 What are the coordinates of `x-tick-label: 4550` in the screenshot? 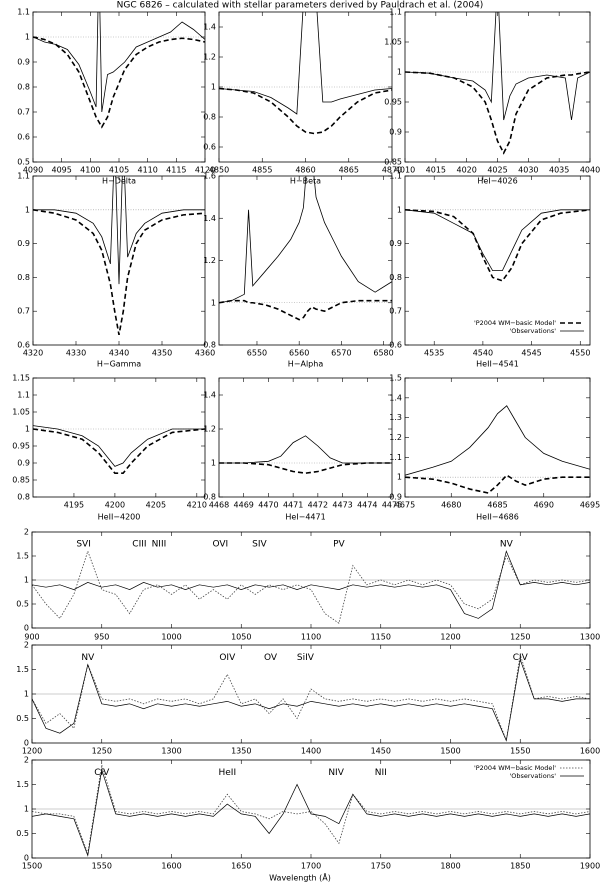 It's located at (580, 353).